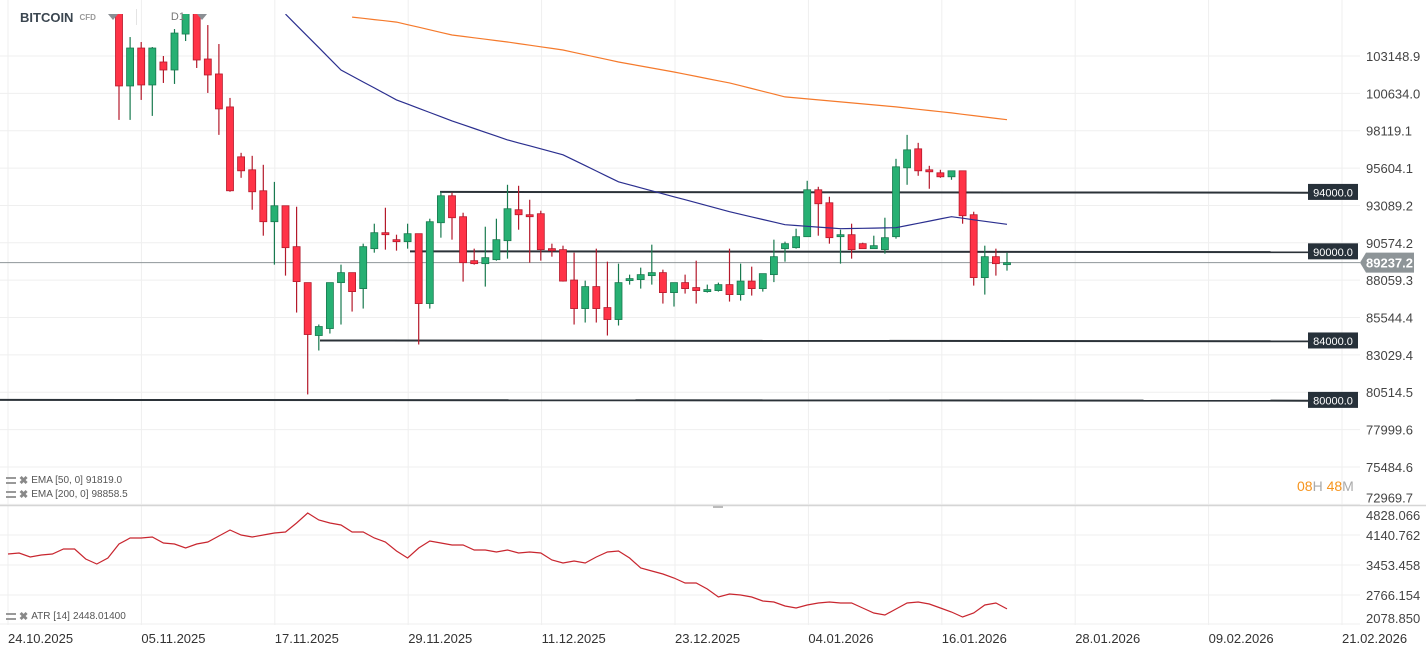 This screenshot has height=650, width=1426. I want to click on level-line-84000.0, so click(814, 341).